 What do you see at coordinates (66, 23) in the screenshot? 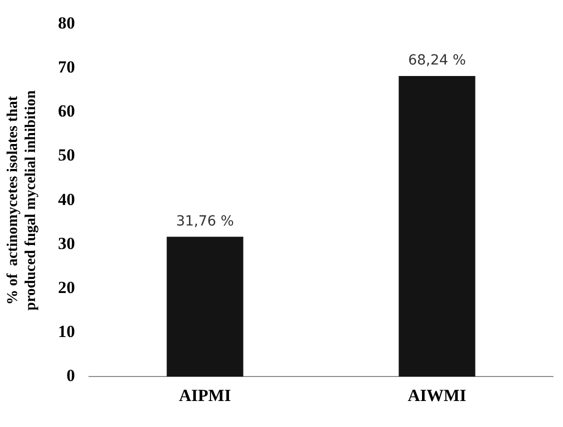
I see `y-tick-label: 80` at bounding box center [66, 23].